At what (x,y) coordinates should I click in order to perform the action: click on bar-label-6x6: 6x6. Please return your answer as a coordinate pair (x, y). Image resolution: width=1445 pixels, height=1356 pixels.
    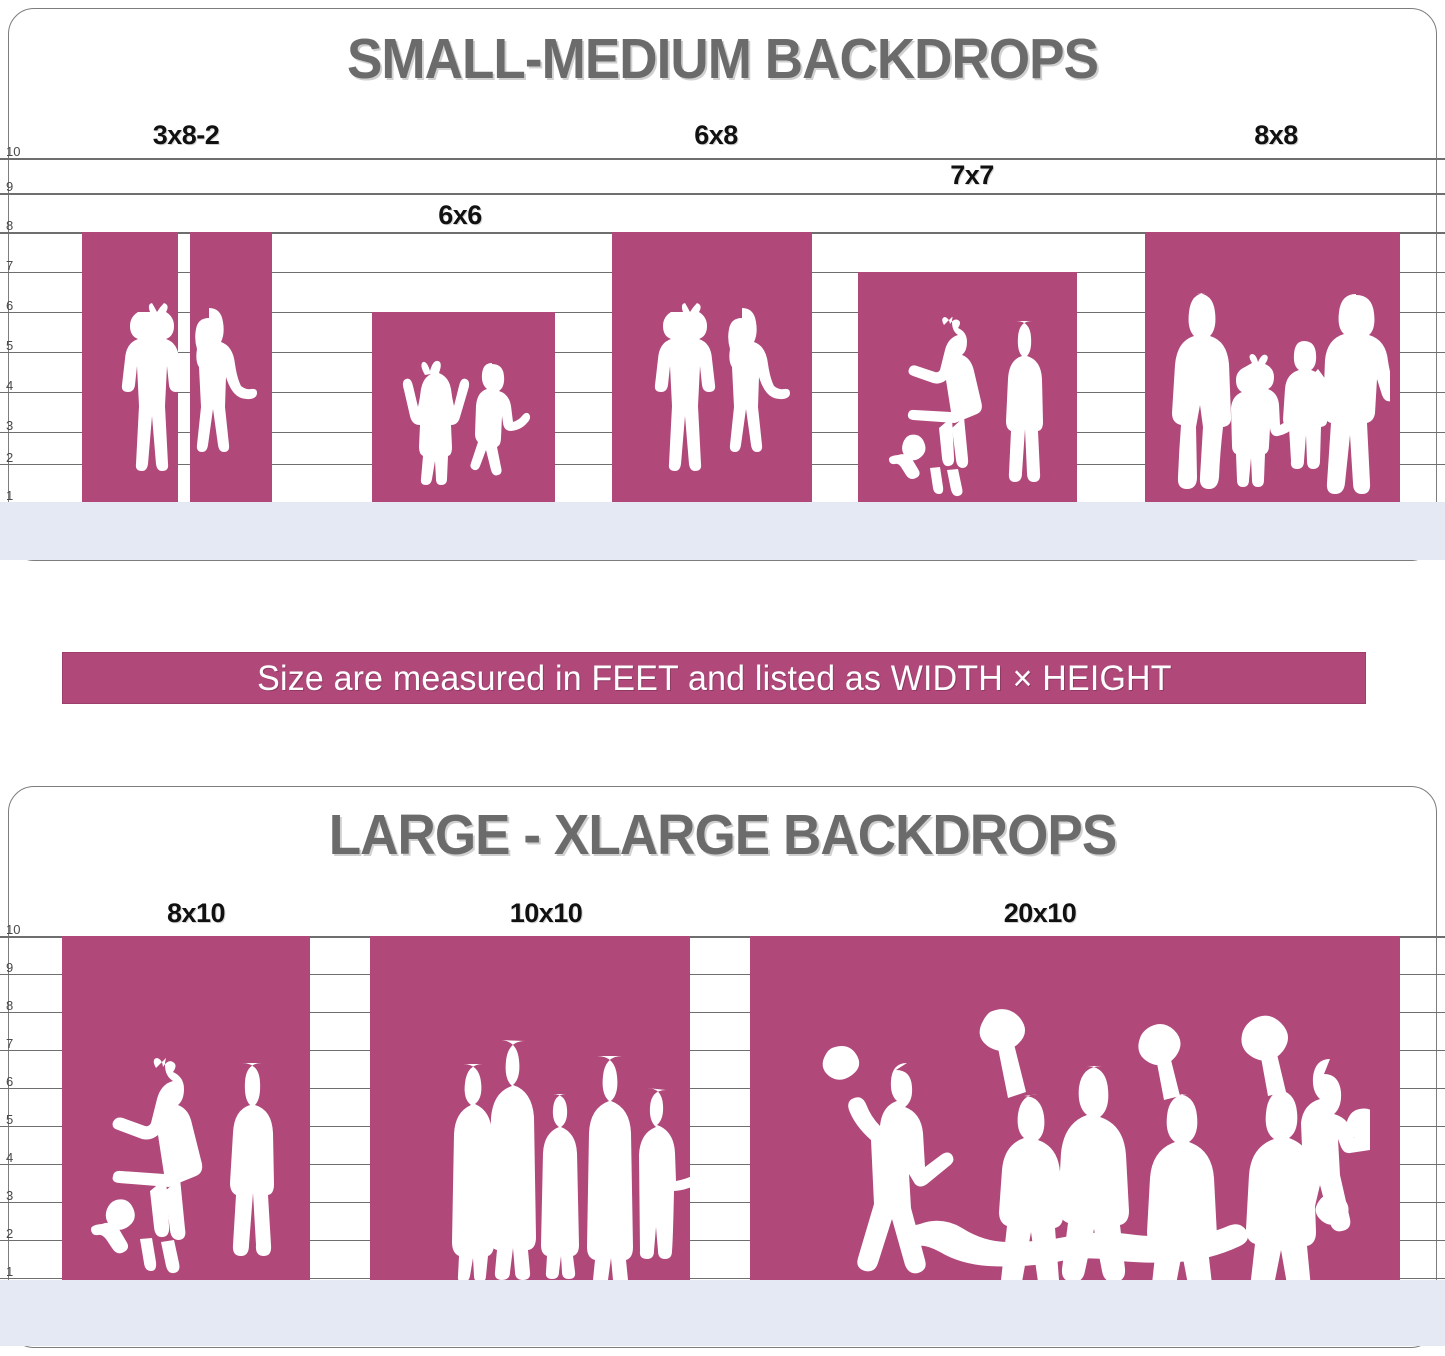
    Looking at the image, I should click on (460, 215).